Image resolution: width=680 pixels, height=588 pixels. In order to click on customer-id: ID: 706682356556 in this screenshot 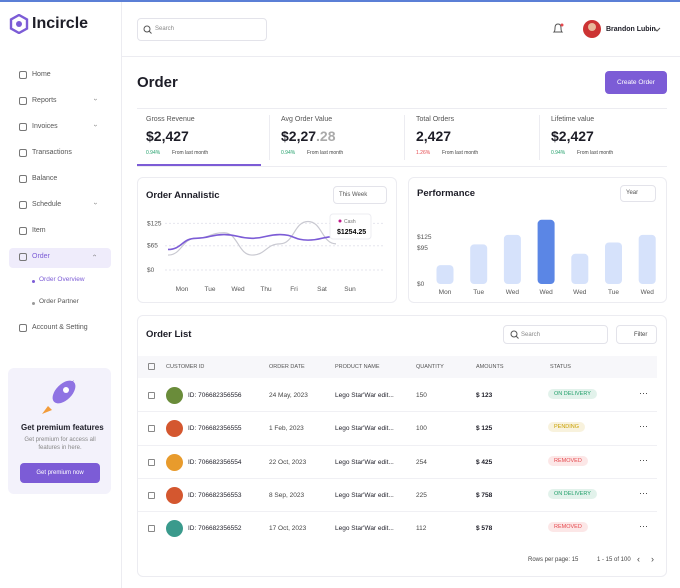, I will do `click(215, 395)`.